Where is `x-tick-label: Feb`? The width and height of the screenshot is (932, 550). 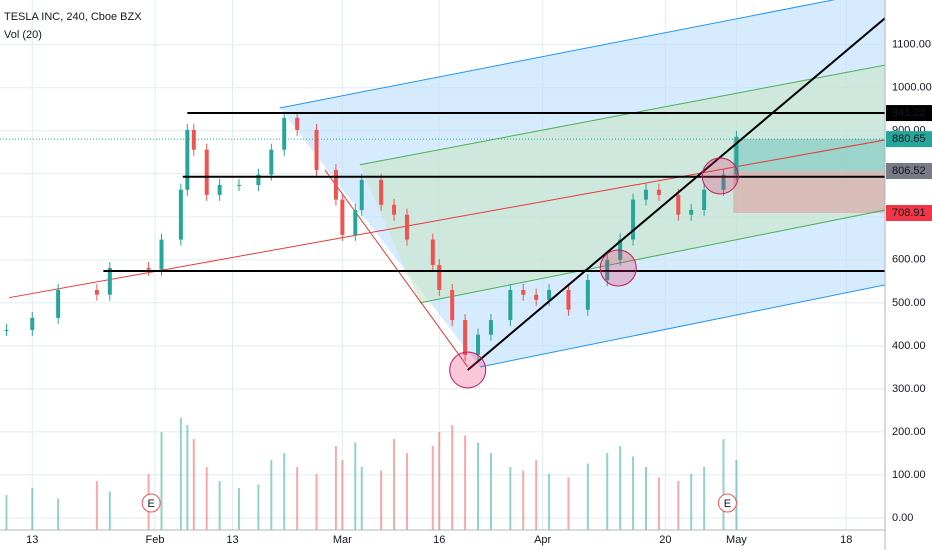
x-tick-label: Feb is located at coordinates (155, 540).